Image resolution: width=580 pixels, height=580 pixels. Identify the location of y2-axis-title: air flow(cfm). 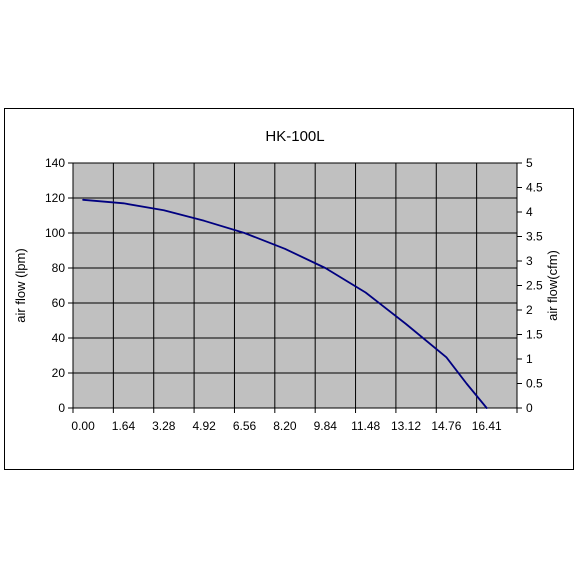
(552, 285).